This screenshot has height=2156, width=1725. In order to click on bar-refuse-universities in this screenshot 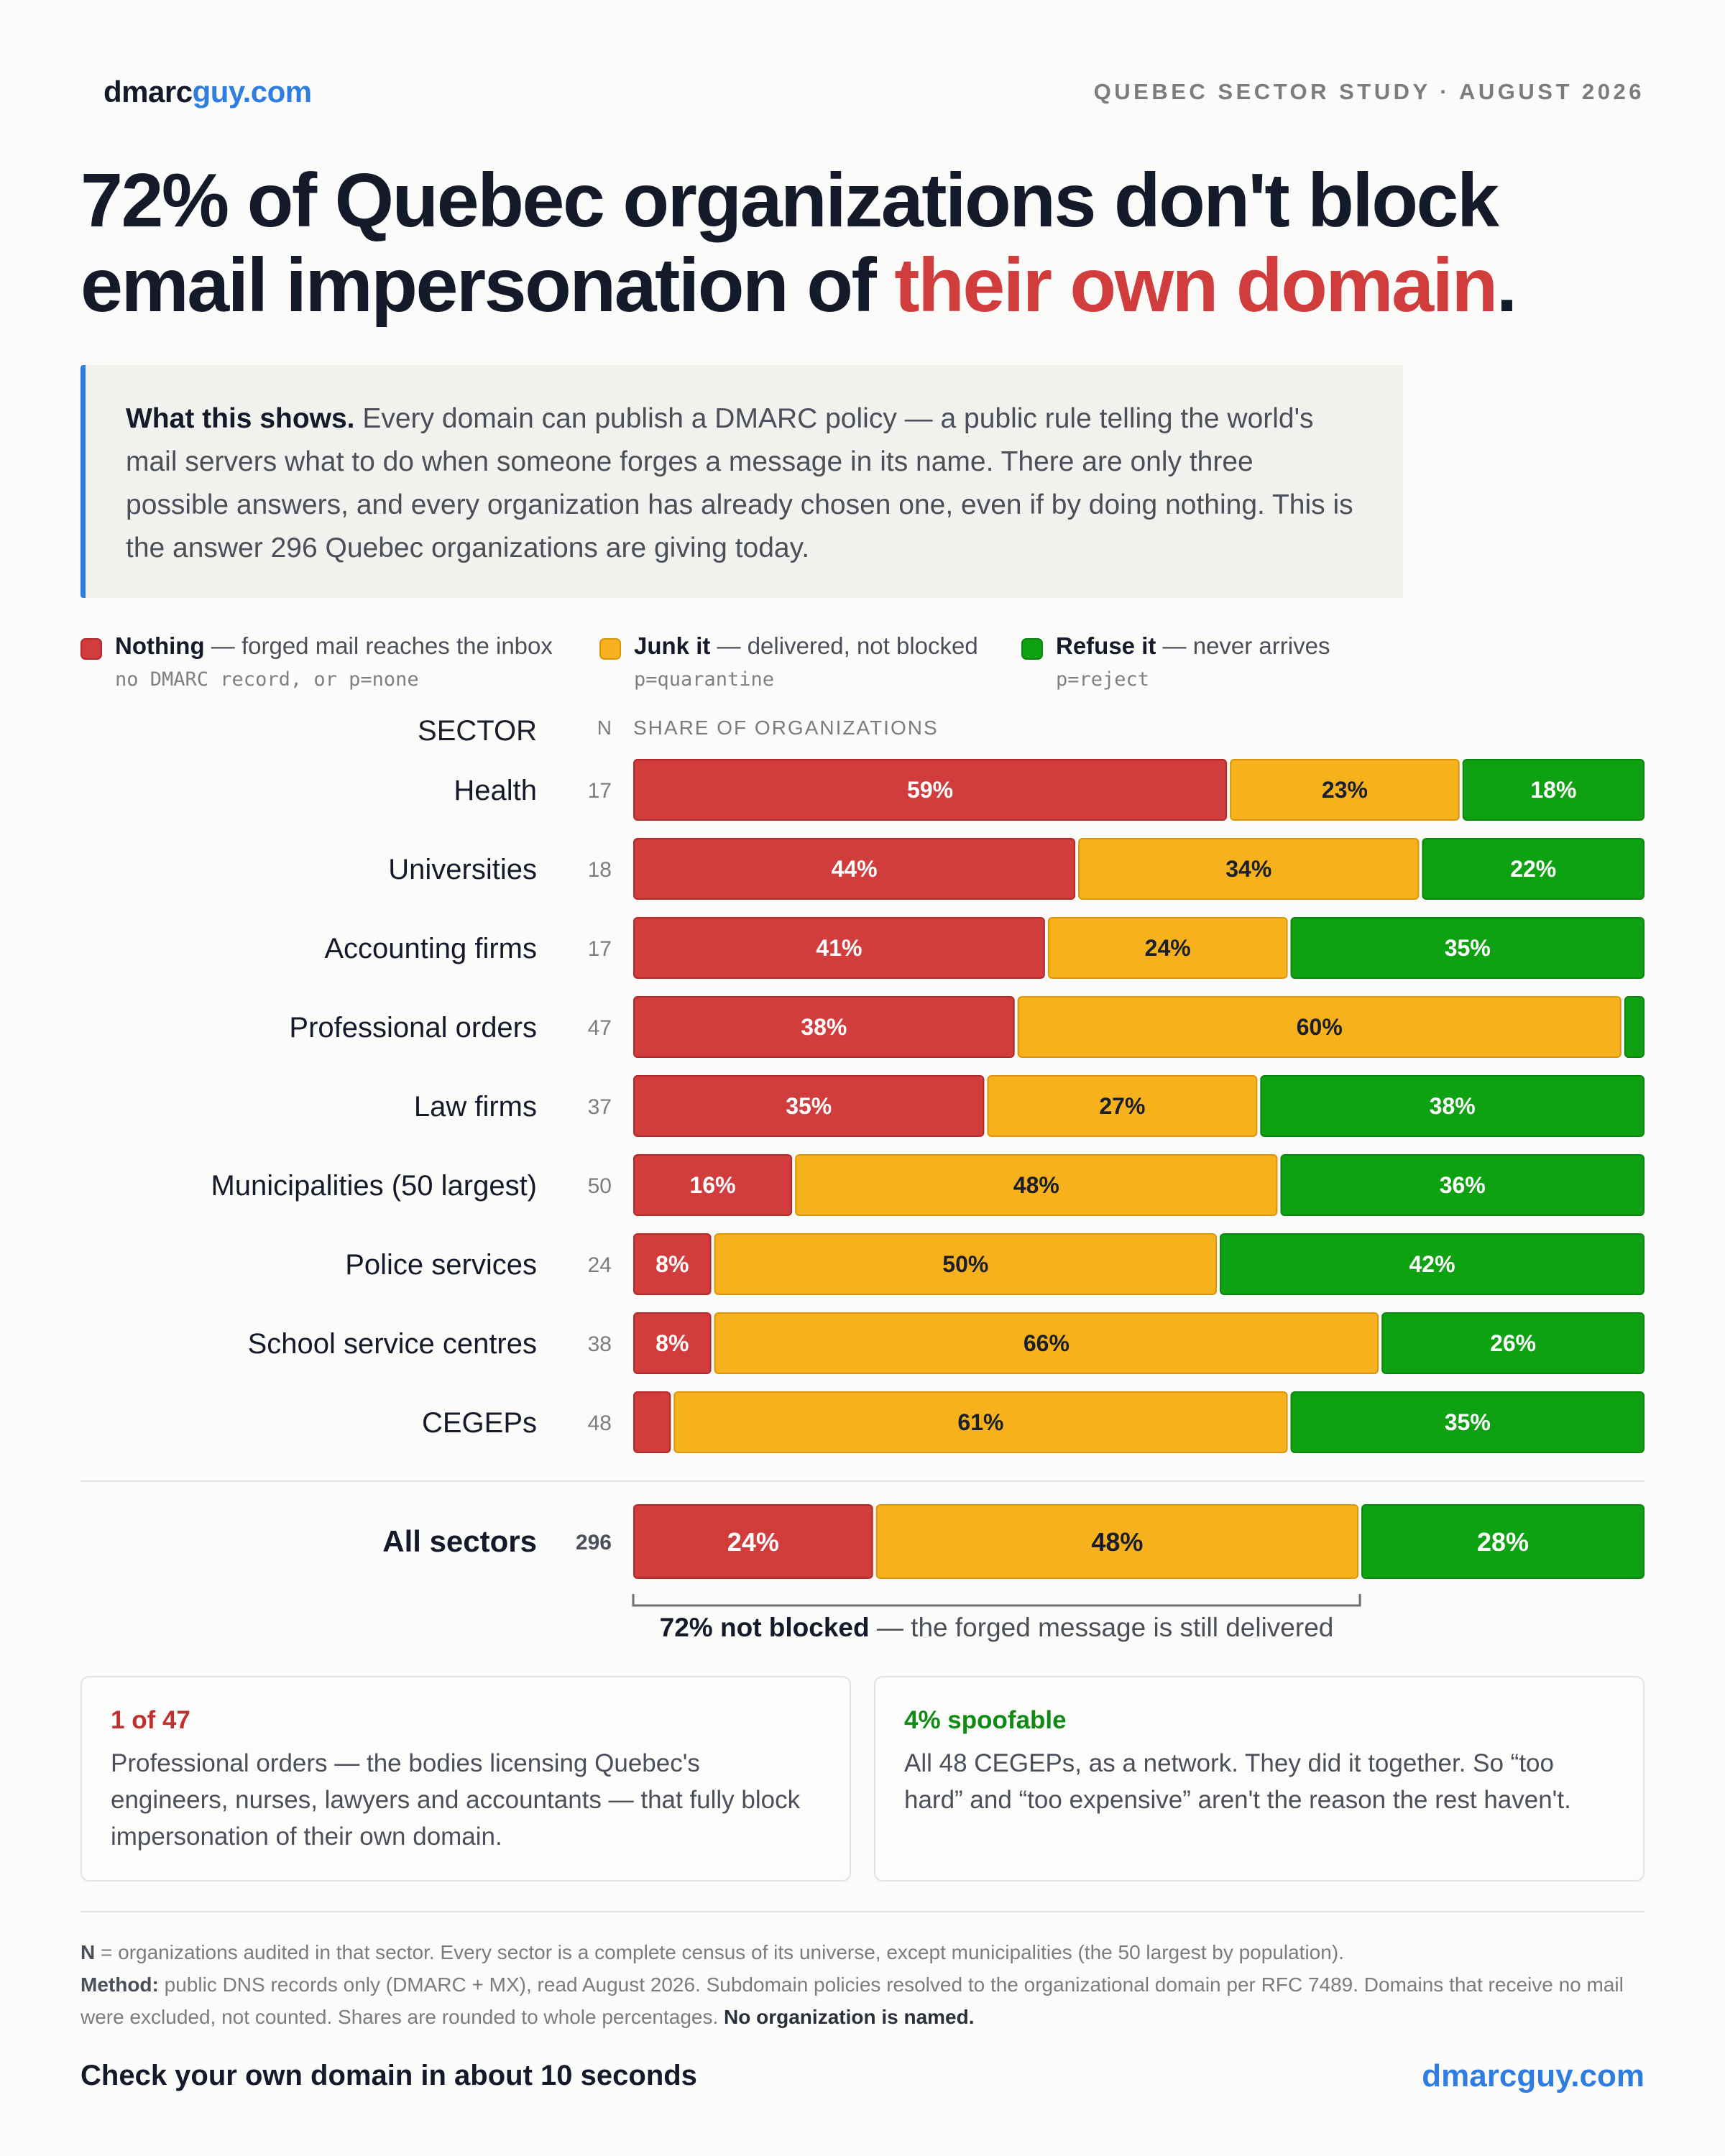, I will do `click(1533, 869)`.